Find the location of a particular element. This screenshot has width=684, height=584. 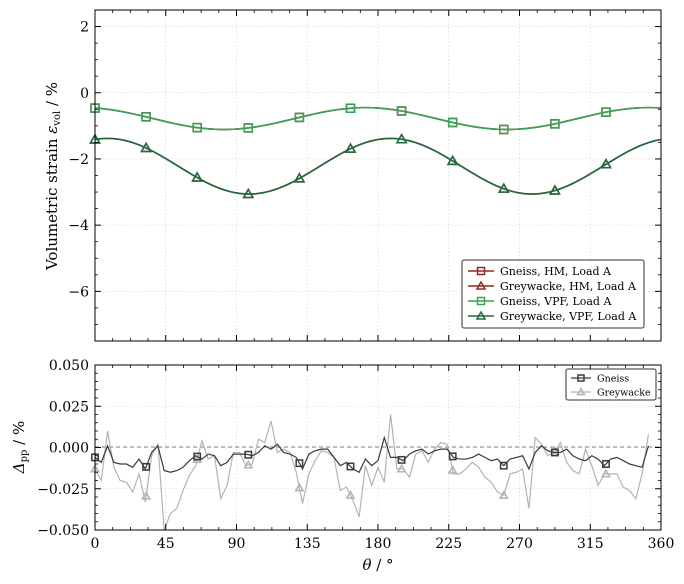

delta-x-tick-label: 225 is located at coordinates (448, 544).